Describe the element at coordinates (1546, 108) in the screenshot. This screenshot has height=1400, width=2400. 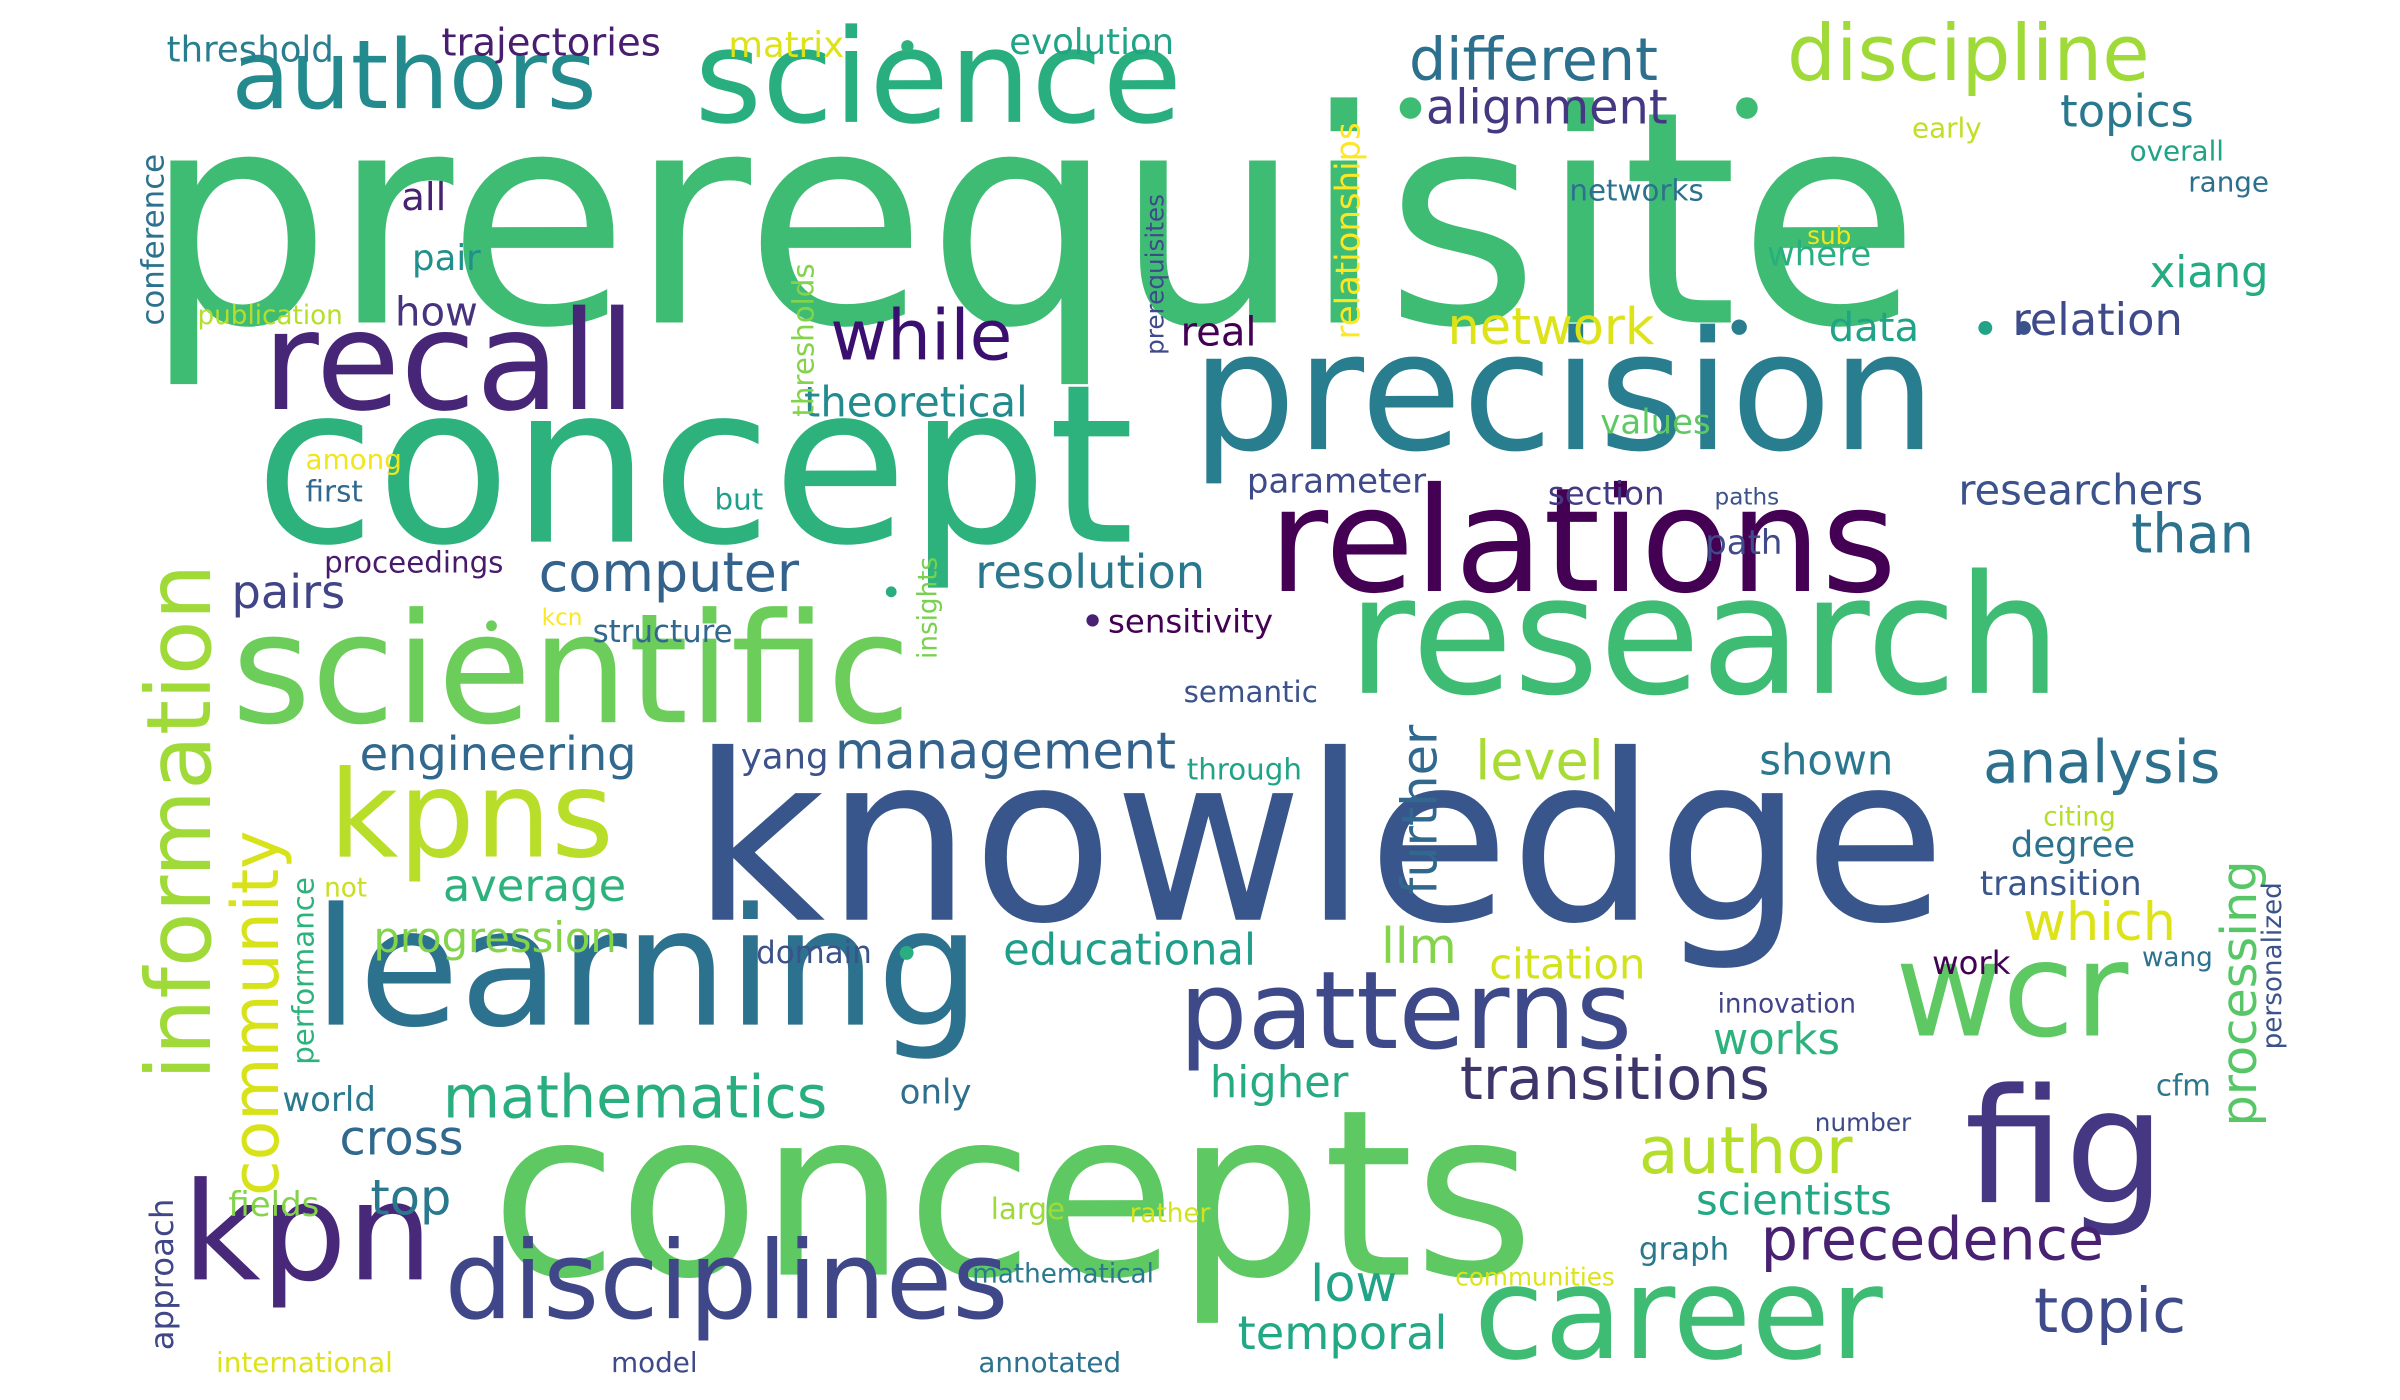
I see `word-alignment: alignment` at that location.